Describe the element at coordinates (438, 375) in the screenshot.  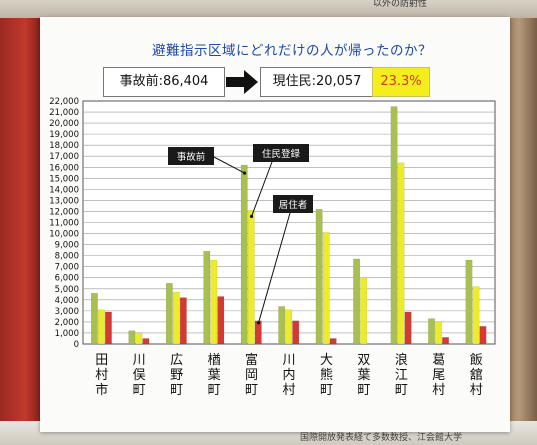
I see `category-label: 尾` at that location.